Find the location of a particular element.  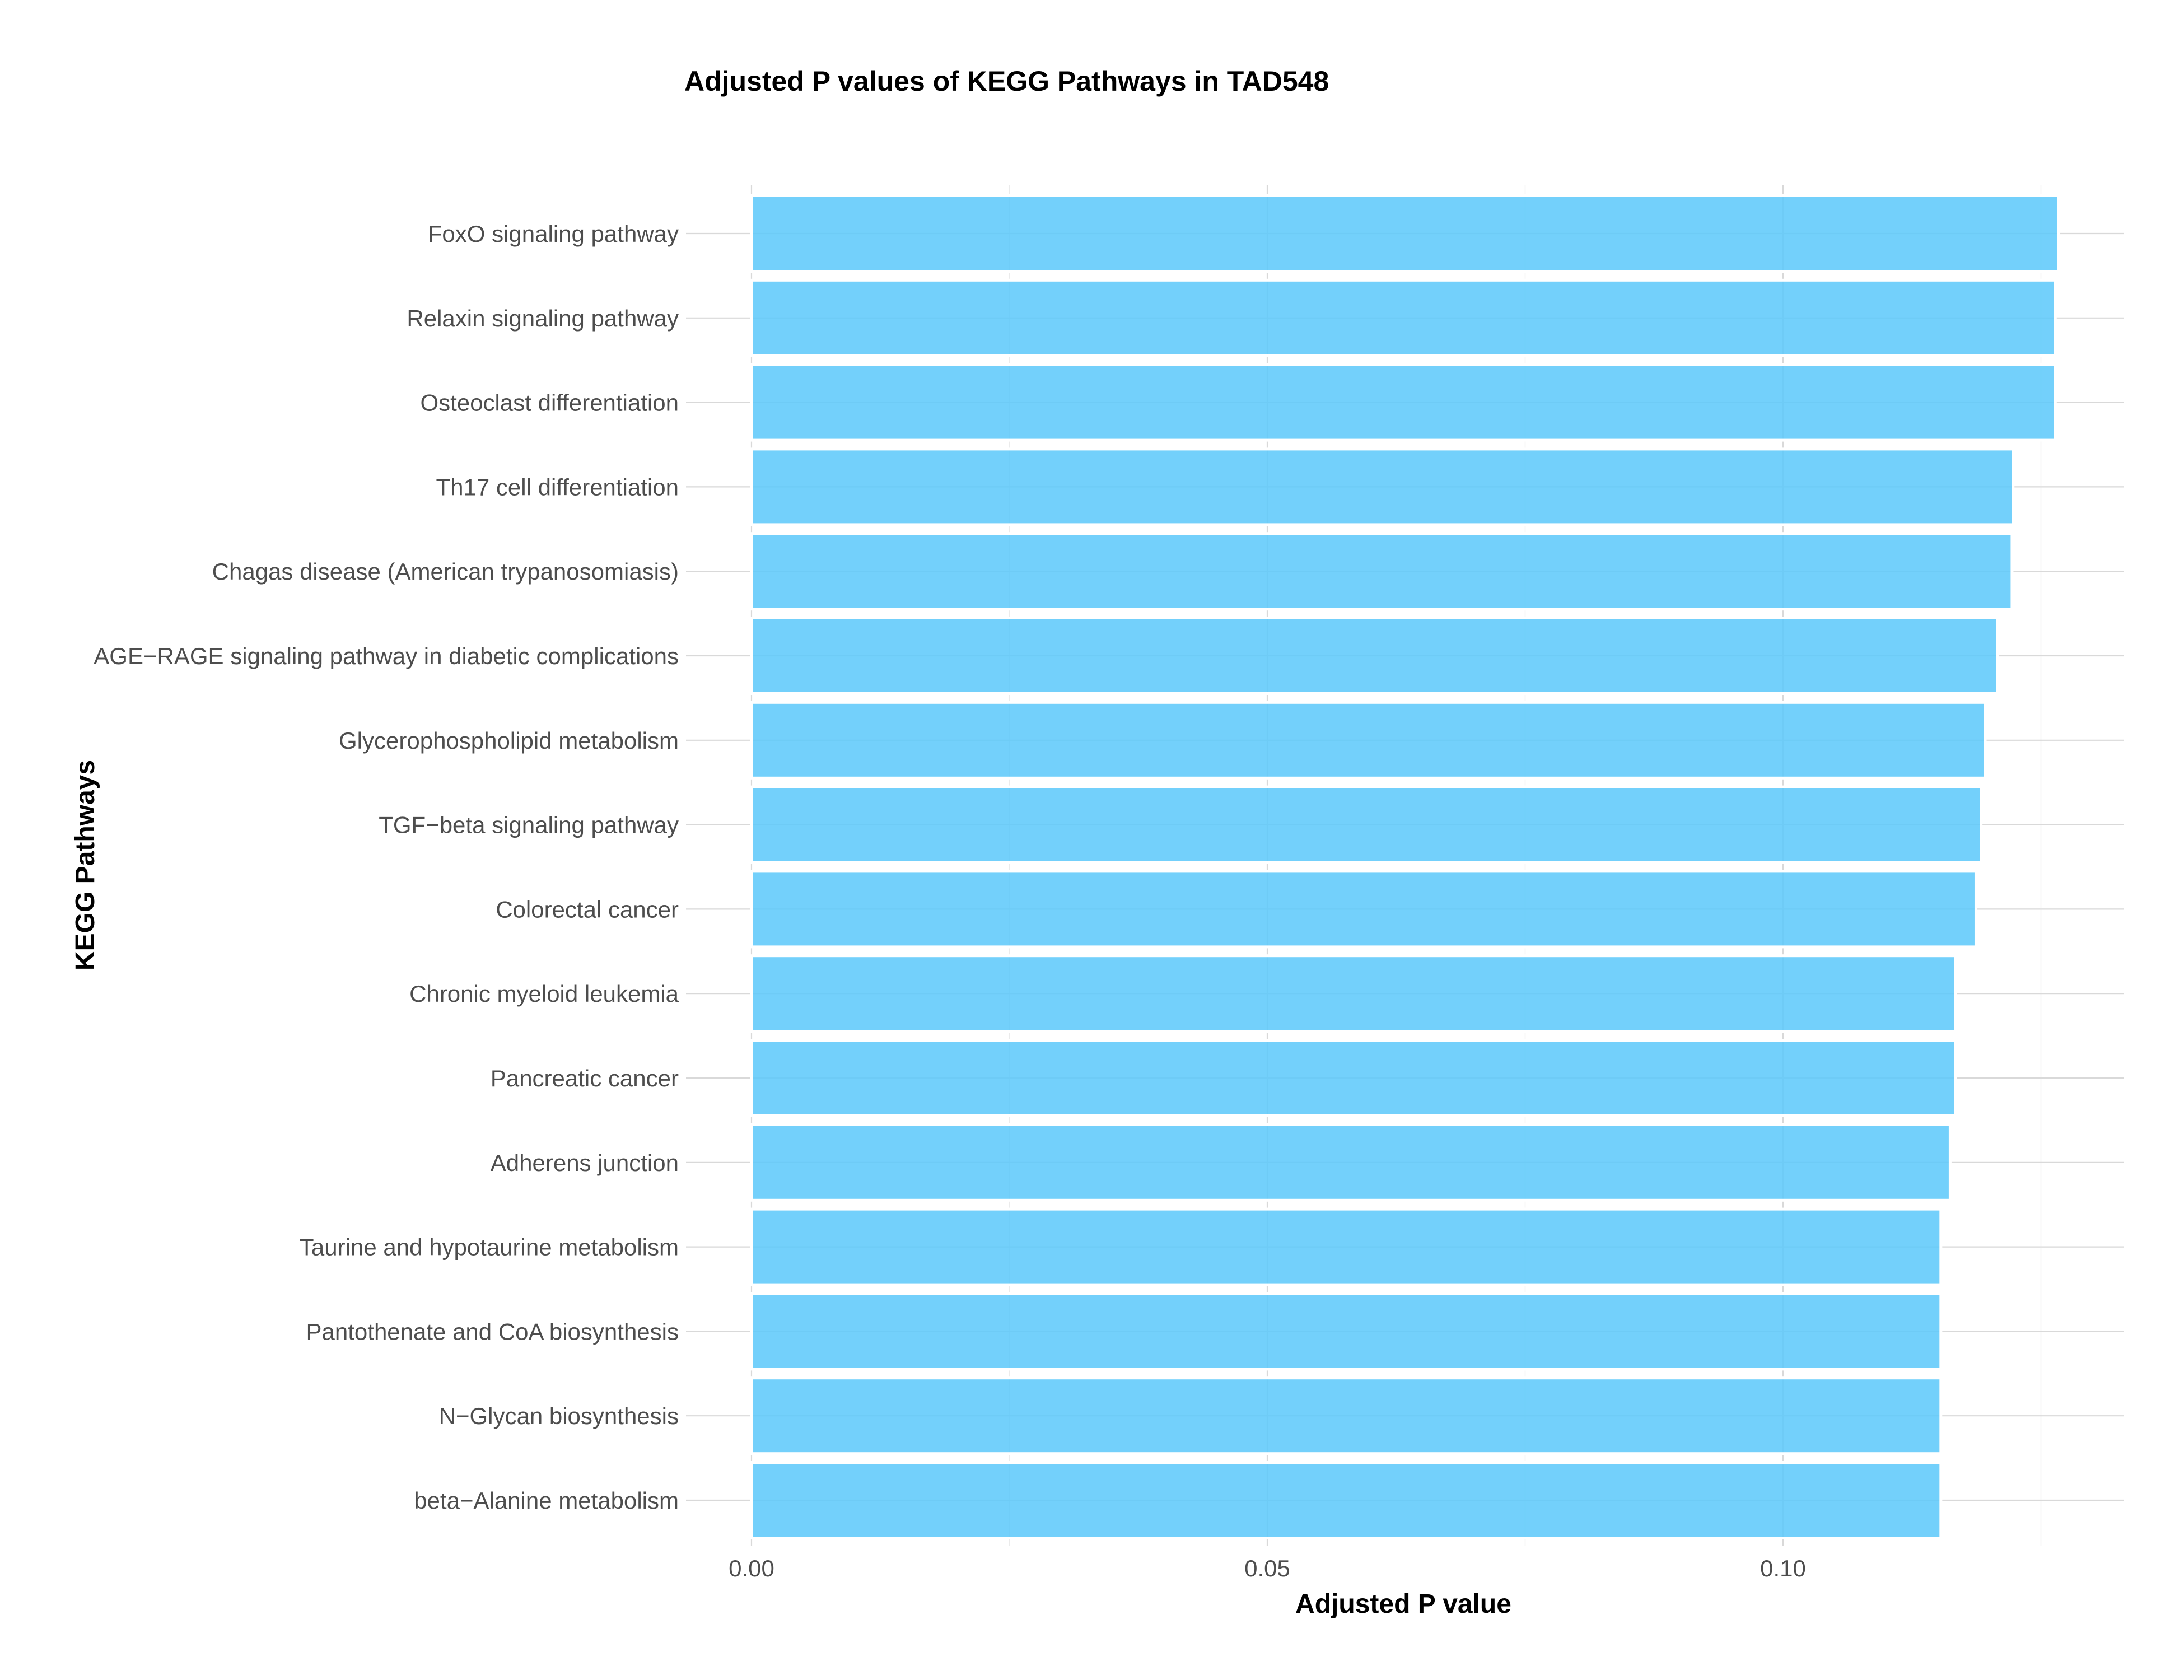

x-tick-labels: 0.00 0.05 0.10 is located at coordinates (1268, 1568).